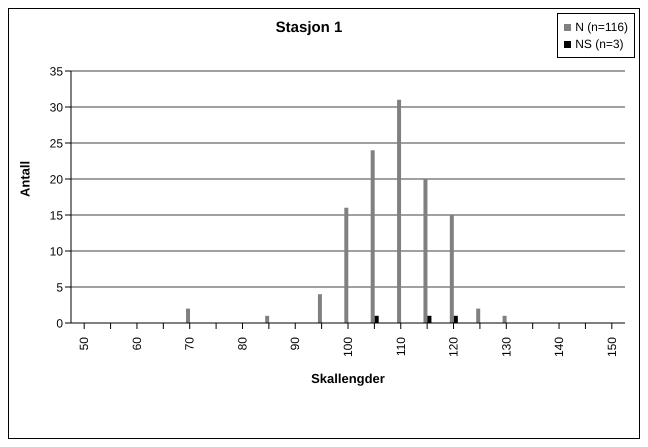 The image size is (648, 447). What do you see at coordinates (57, 107) in the screenshot?
I see `y-tick-label: 30` at bounding box center [57, 107].